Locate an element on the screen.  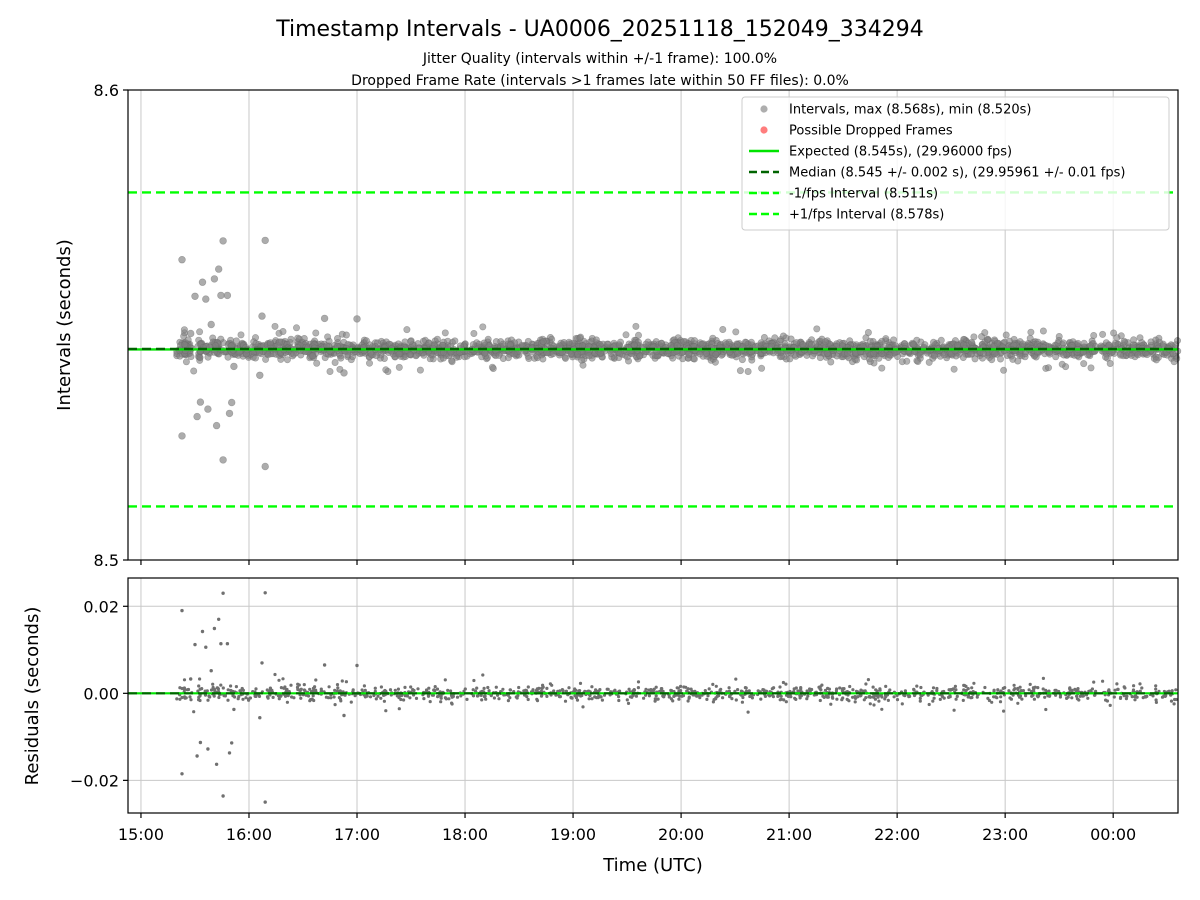
x-tick-label: 16:00 is located at coordinates (249, 834).